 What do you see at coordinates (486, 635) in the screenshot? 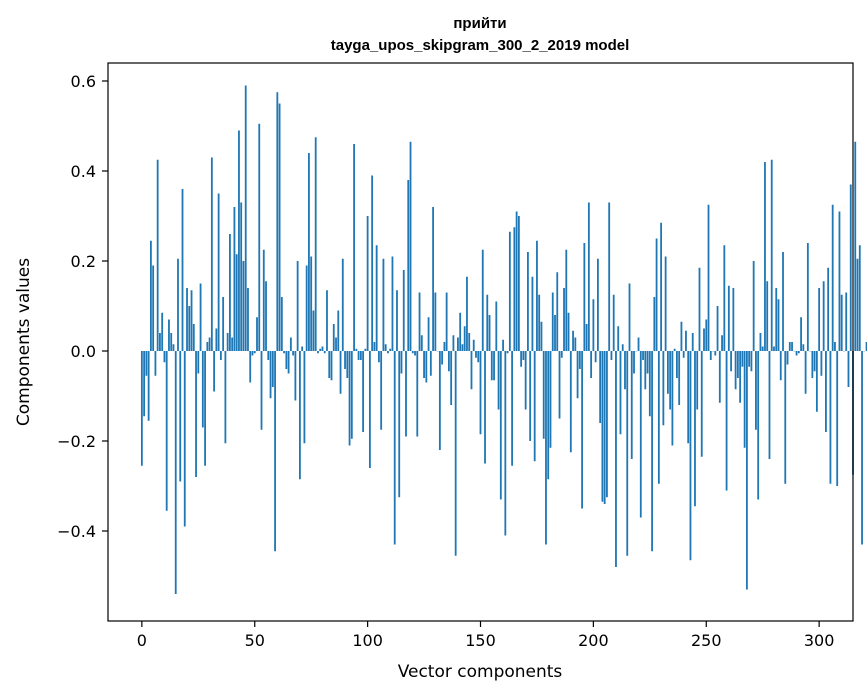
I see `x-axis-ticks: 0 50 100 150 200 250 300` at bounding box center [486, 635].